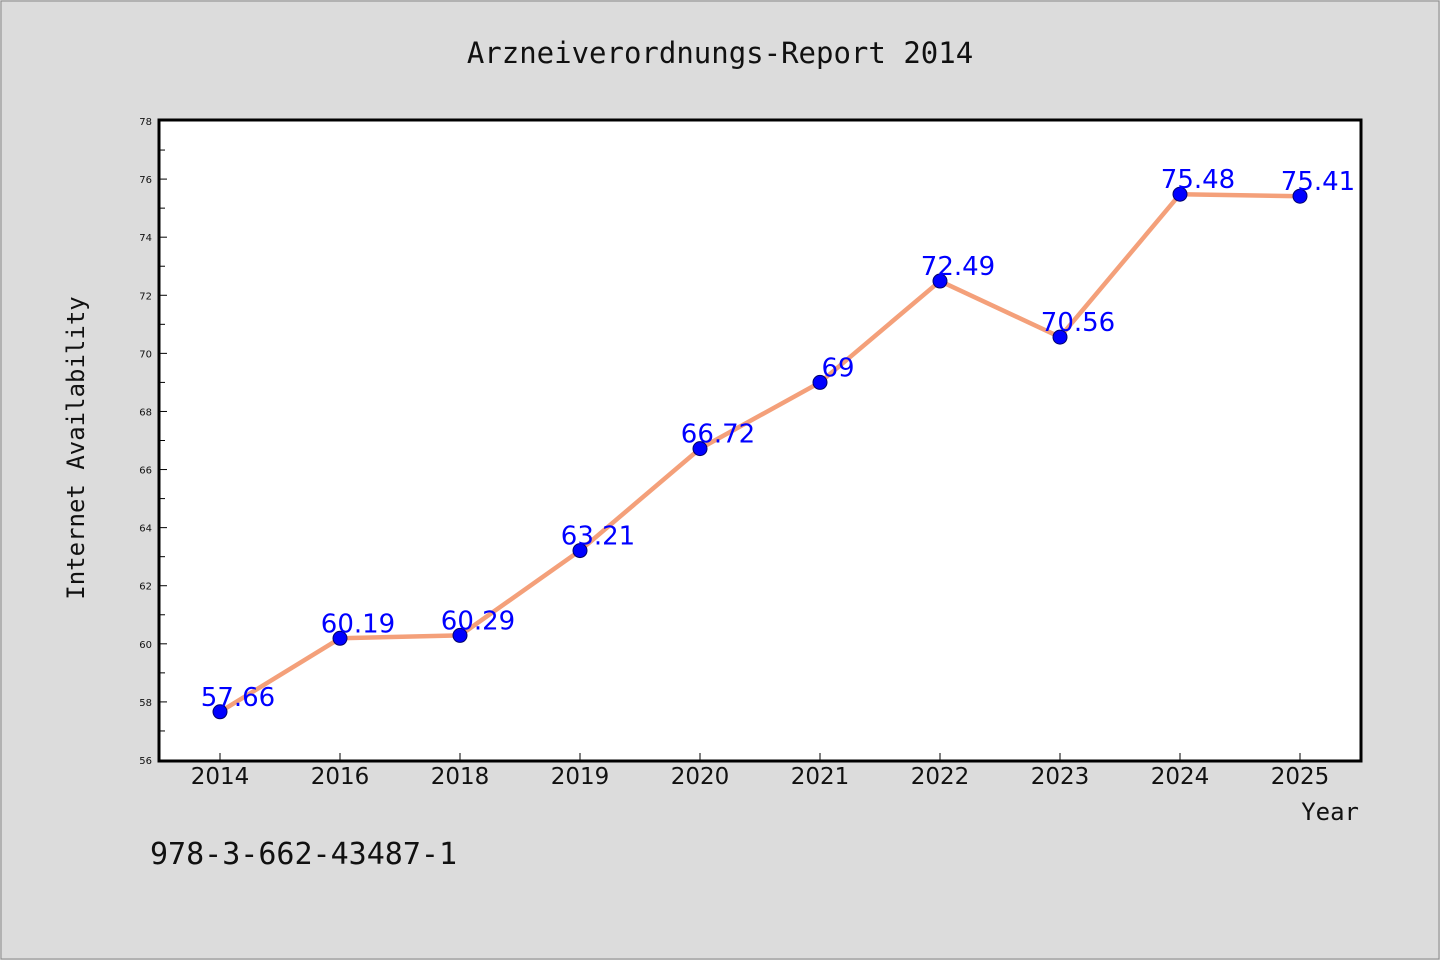 The height and width of the screenshot is (960, 1440). What do you see at coordinates (145, 645) in the screenshot?
I see `y-tick-label: 60` at bounding box center [145, 645].